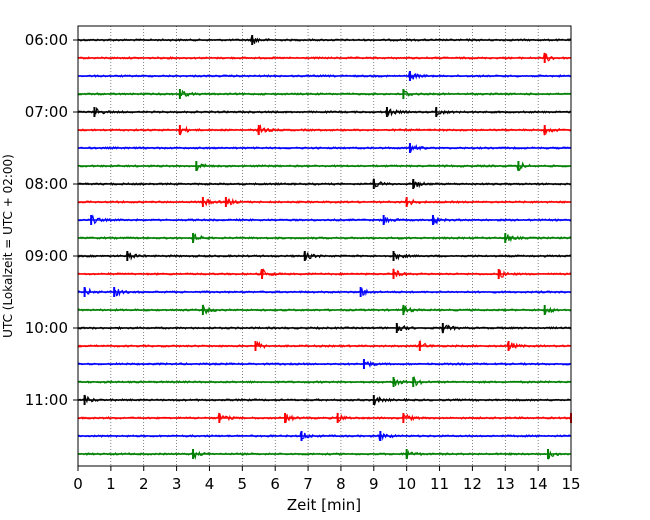 Image resolution: width=650 pixels, height=520 pixels. What do you see at coordinates (46, 184) in the screenshot?
I see `y-tick-label: 08:00` at bounding box center [46, 184].